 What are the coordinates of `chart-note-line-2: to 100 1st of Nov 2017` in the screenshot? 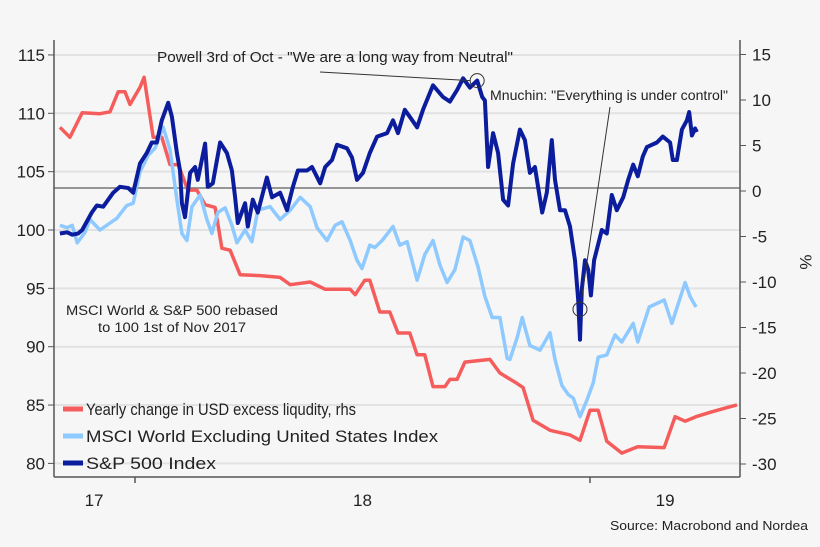 It's located at (172, 327).